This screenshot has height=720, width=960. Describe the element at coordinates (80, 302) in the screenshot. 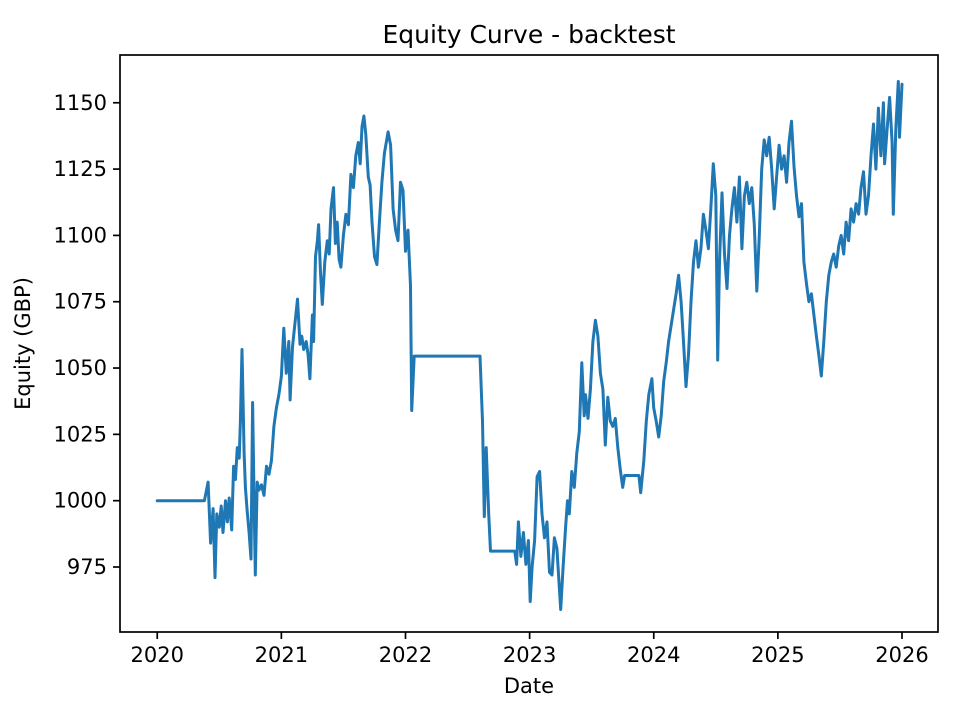

I see `y-tick-label: 1075` at that location.